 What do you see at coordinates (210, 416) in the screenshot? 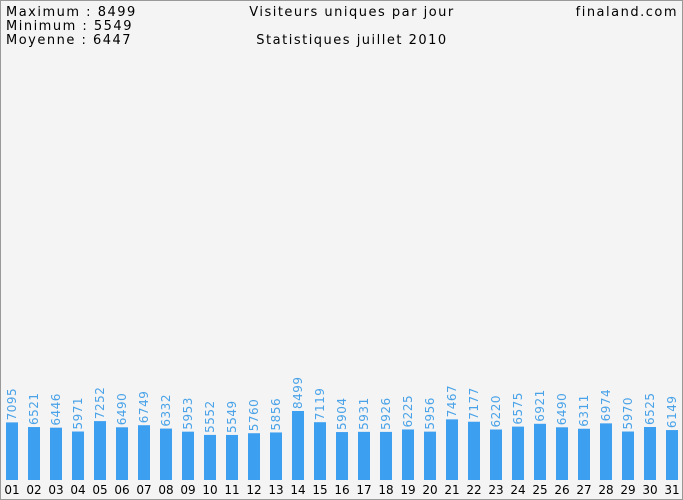
I see `value-label: 5552` at bounding box center [210, 416].